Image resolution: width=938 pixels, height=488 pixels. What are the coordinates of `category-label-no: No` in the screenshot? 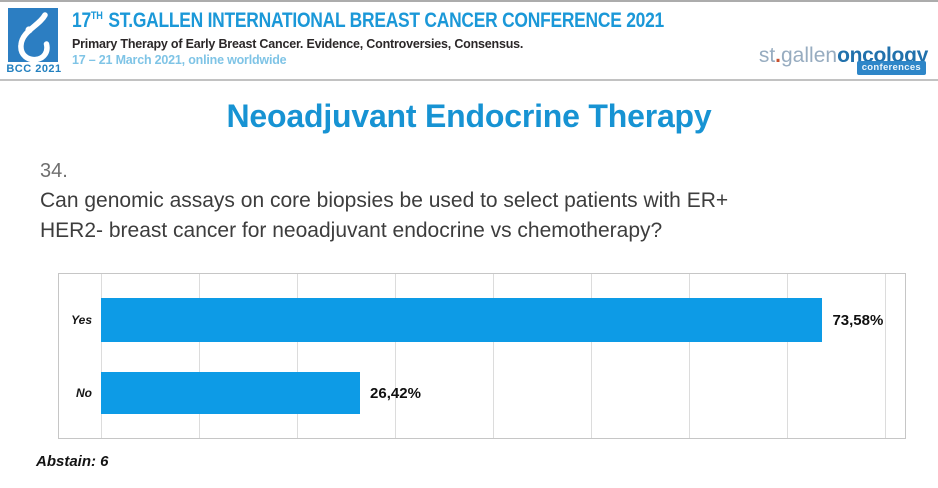 It's located at (84, 393).